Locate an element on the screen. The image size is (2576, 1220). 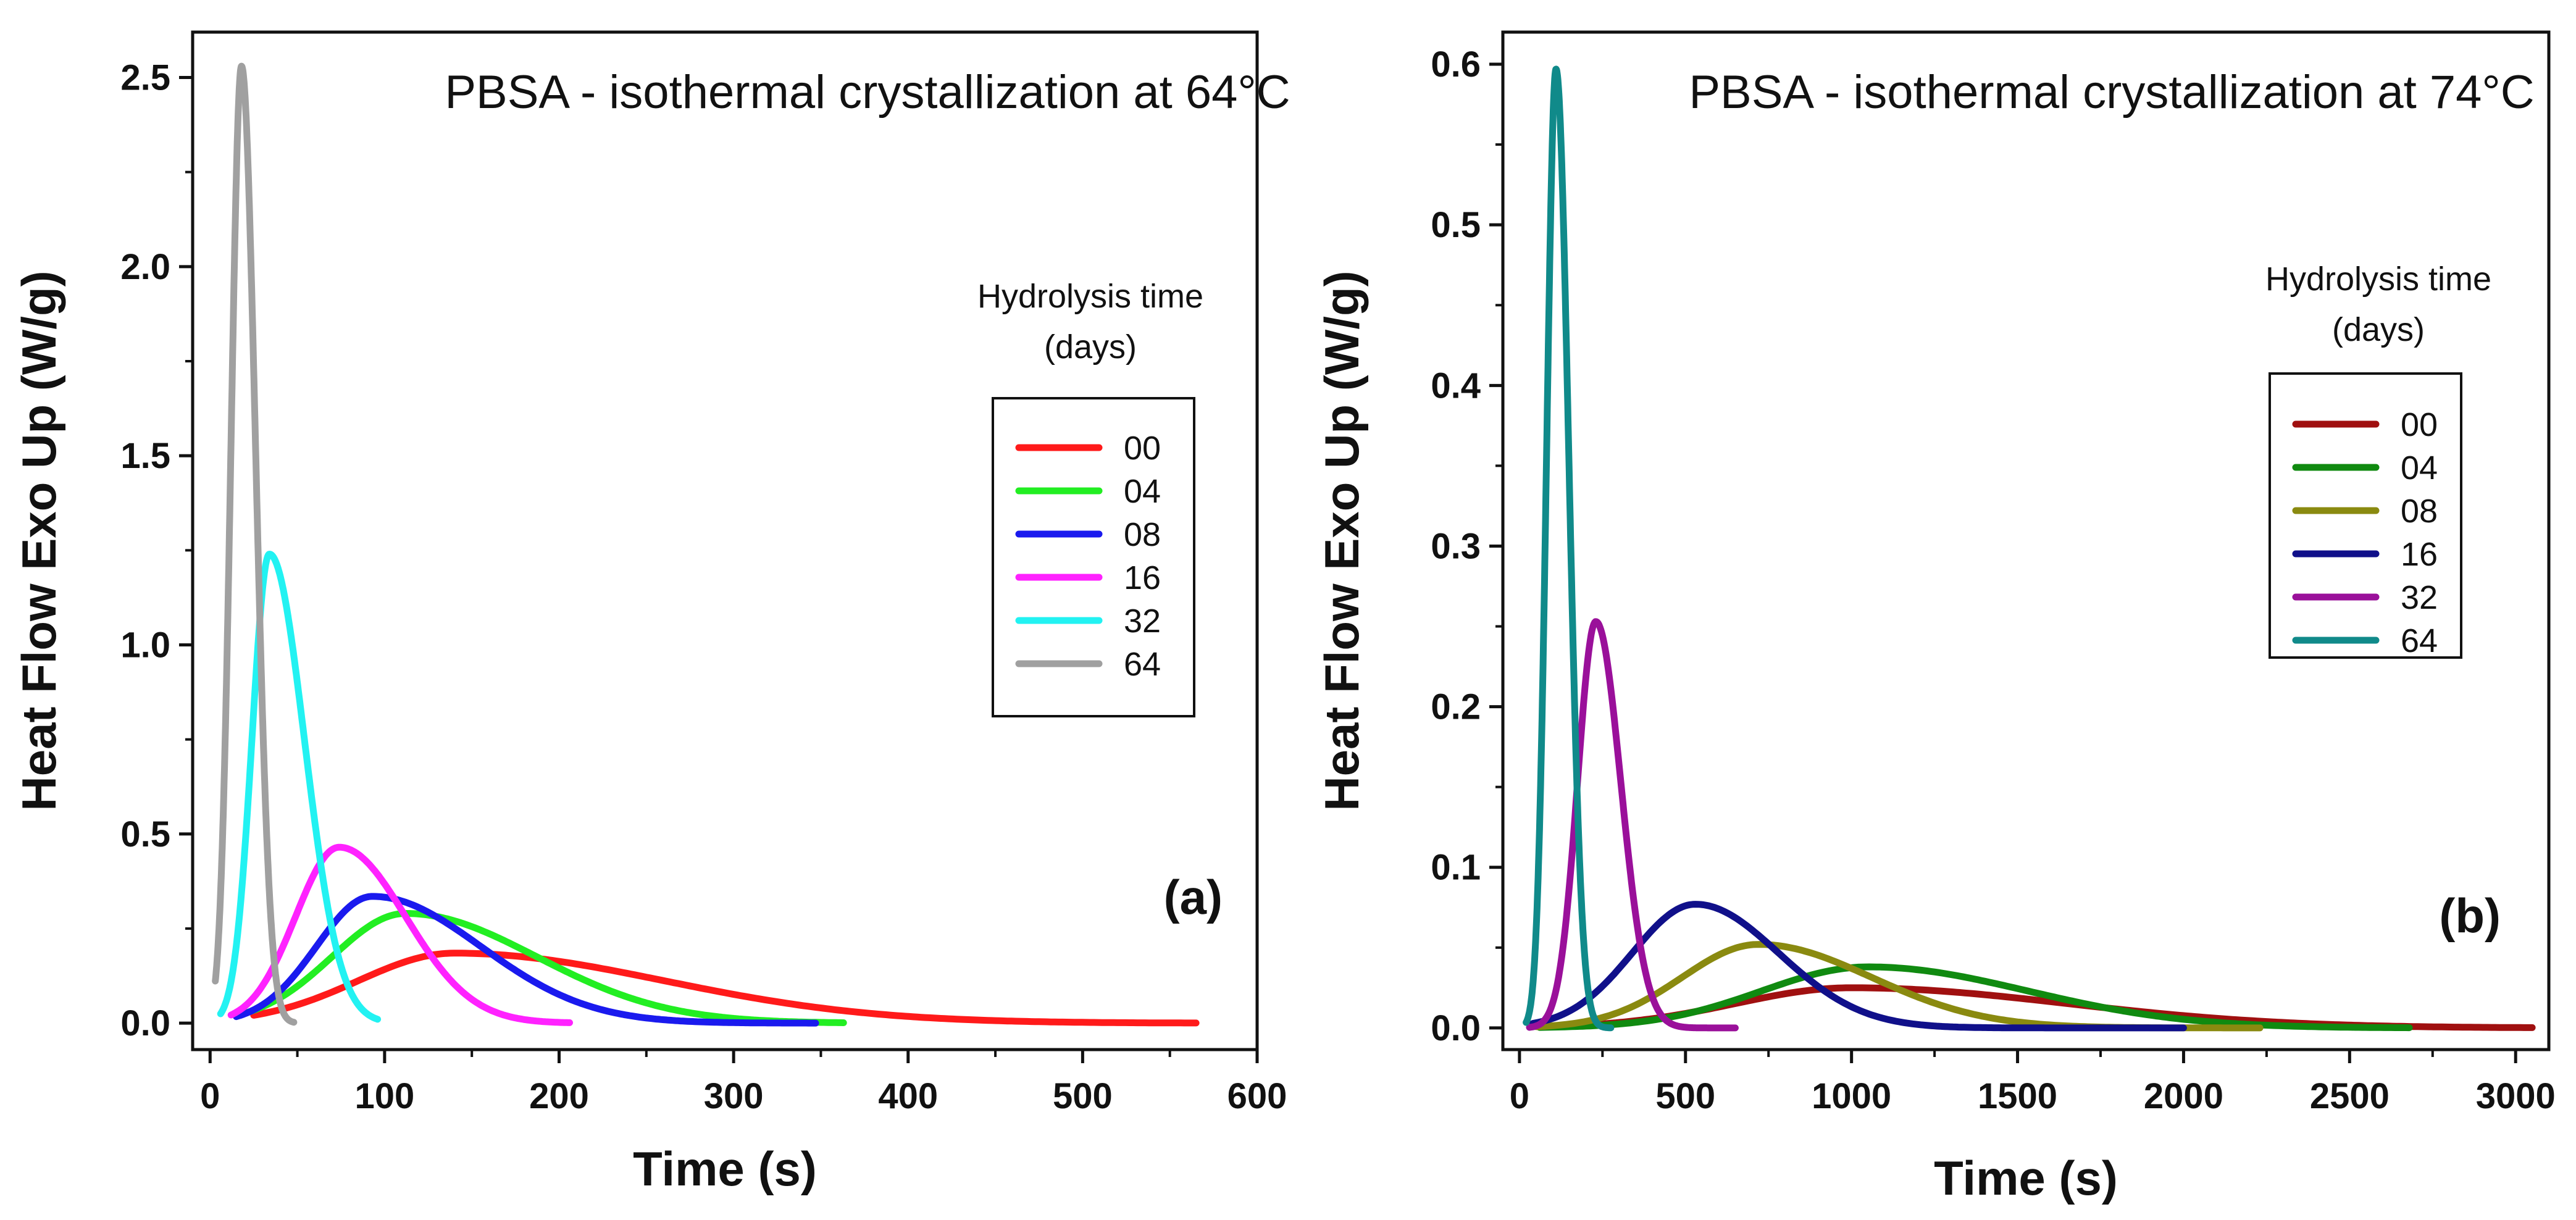
y-tick-label: 0.6 is located at coordinates (1456, 64).